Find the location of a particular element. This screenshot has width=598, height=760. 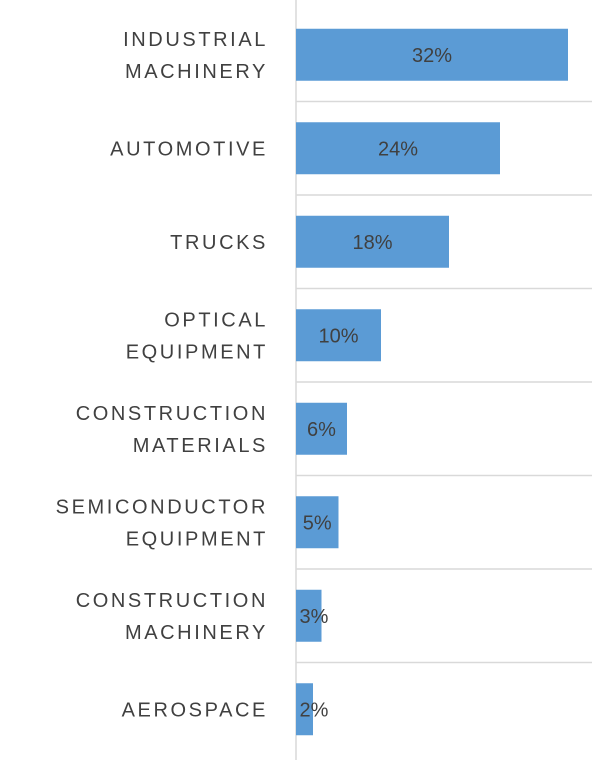

data-label: 6% is located at coordinates (321, 430).